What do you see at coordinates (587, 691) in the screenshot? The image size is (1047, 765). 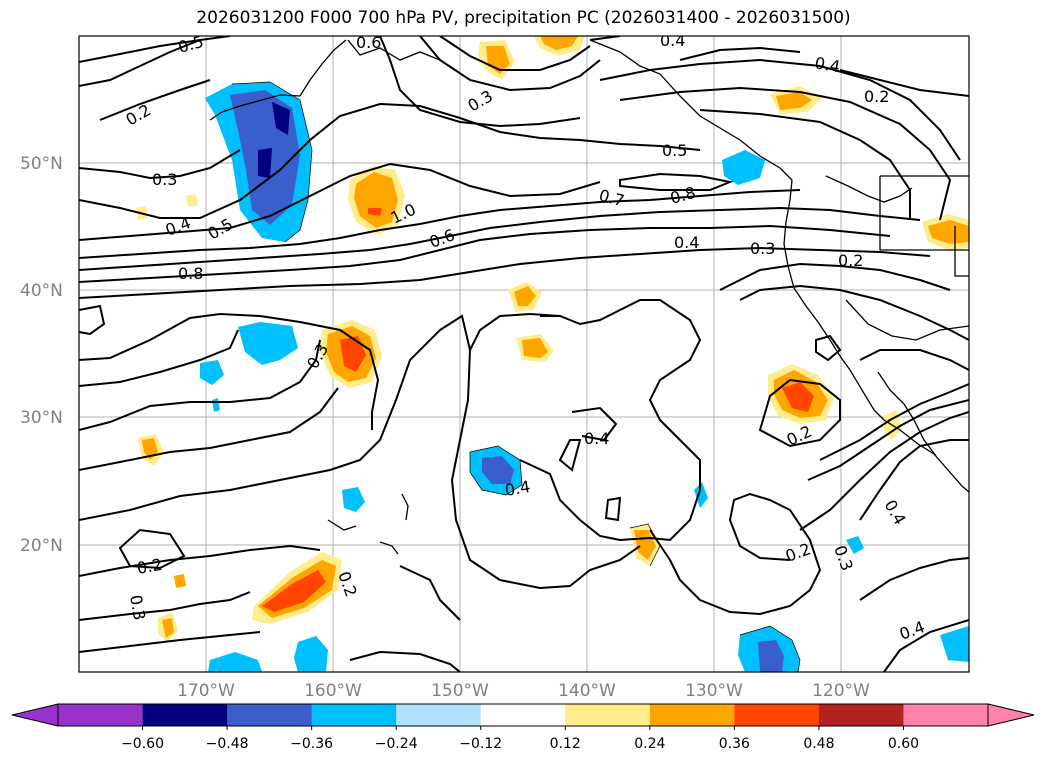 I see `lon-label-140w: 140°W` at bounding box center [587, 691].